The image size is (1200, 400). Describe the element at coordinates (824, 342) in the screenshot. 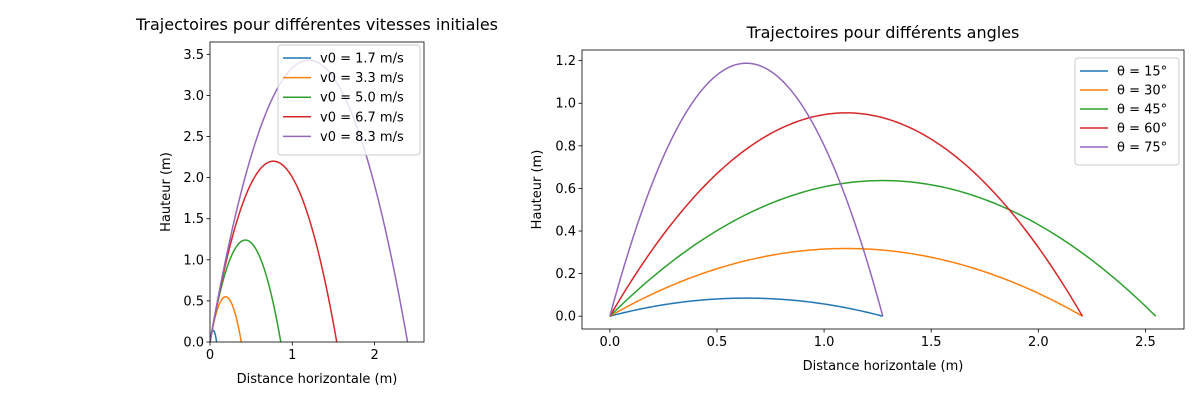

I see `x-tick-label: 1.0` at that location.